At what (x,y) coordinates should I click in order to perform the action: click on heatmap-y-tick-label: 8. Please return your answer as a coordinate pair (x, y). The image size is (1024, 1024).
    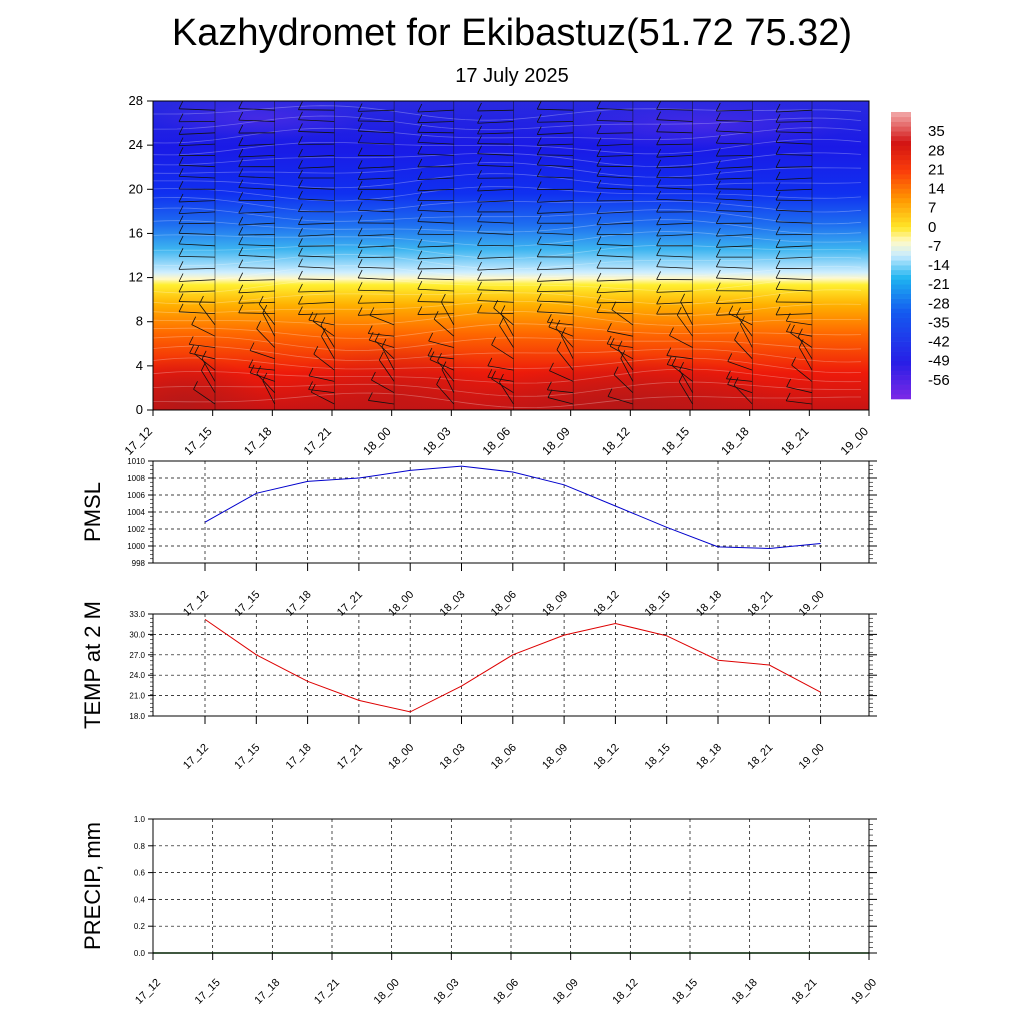
    Looking at the image, I should click on (139, 321).